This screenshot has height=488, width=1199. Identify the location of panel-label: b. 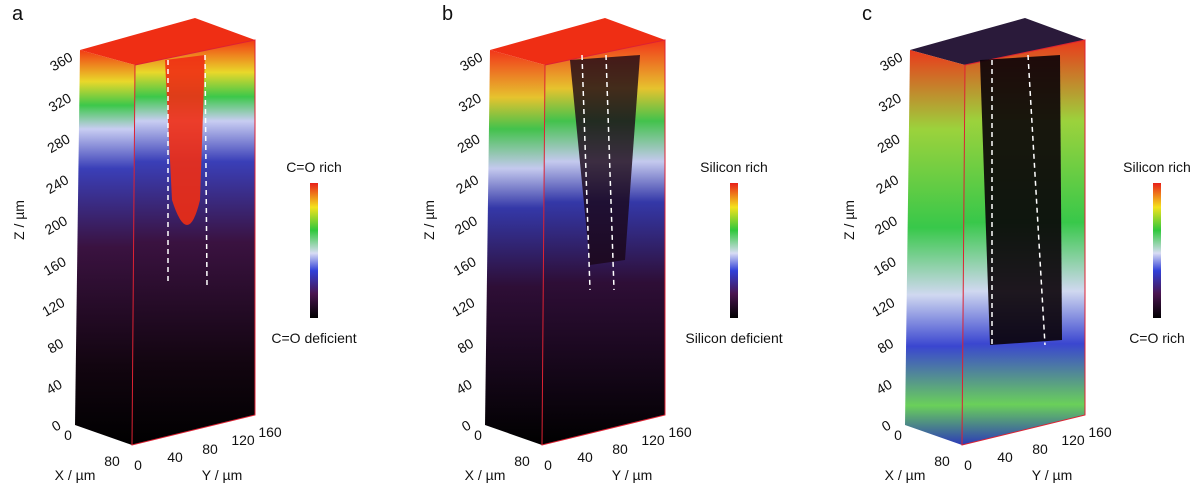
(447, 14).